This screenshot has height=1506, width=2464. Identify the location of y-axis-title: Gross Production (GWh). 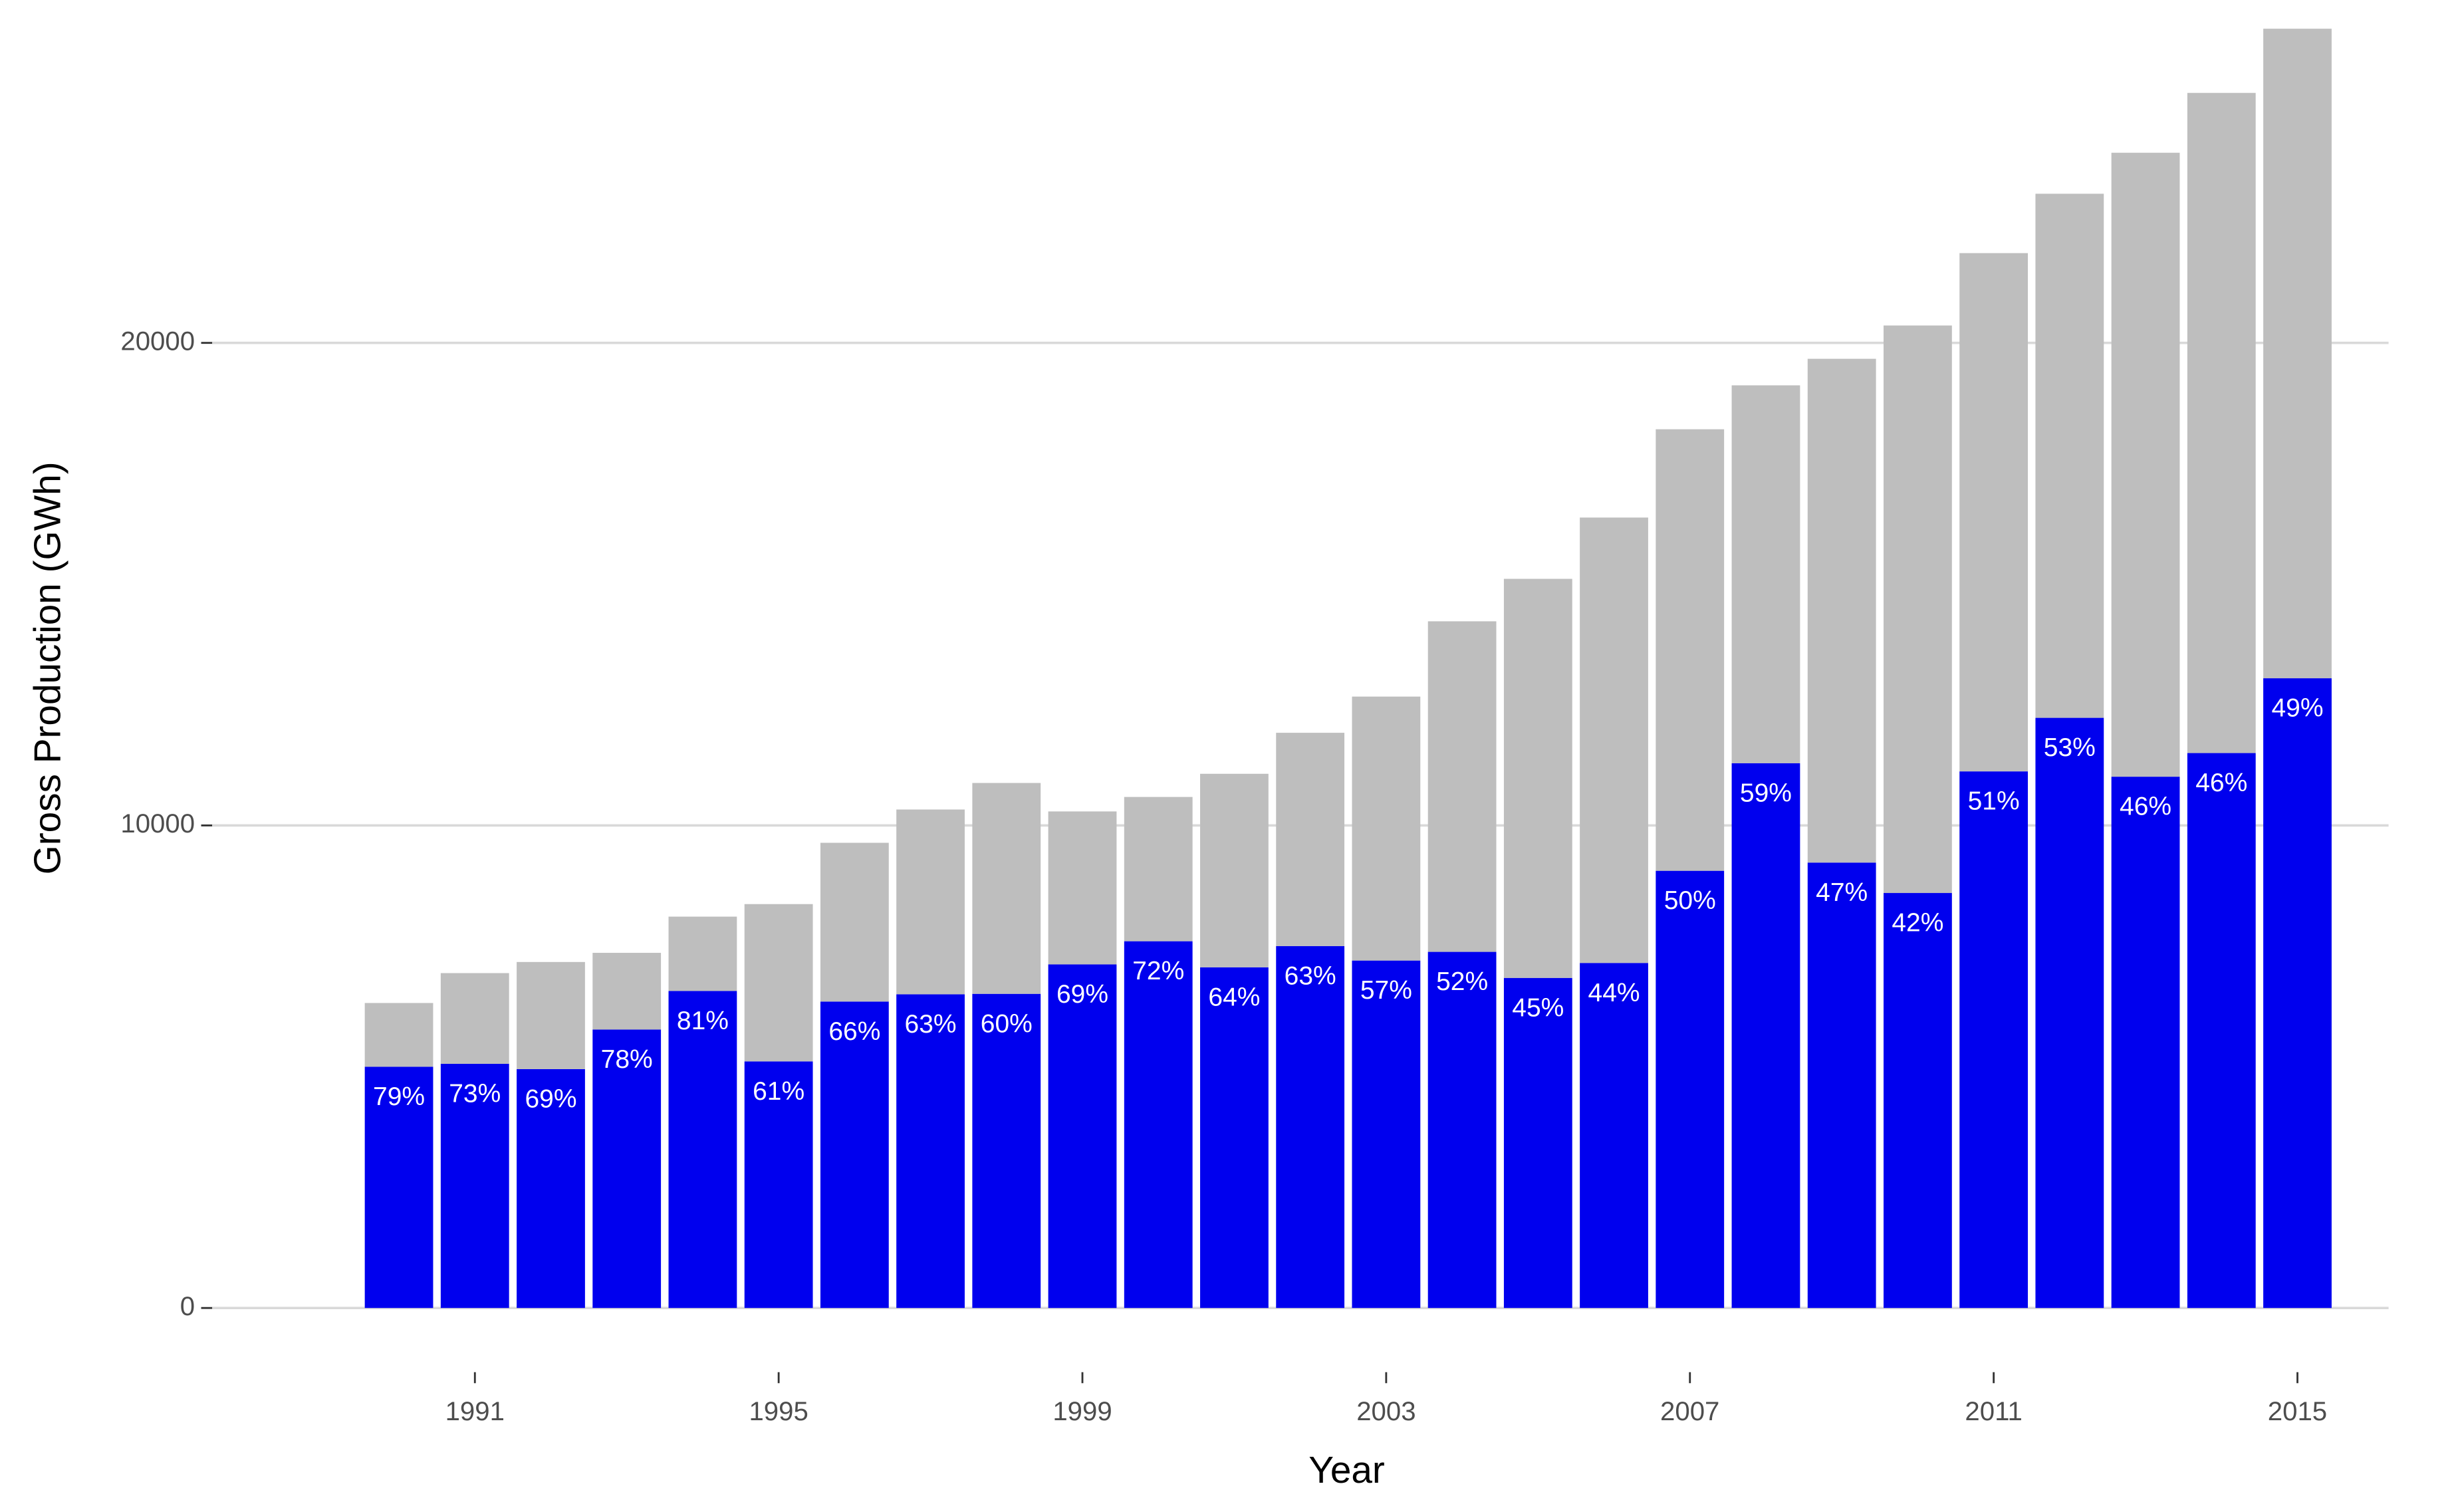
(48, 667).